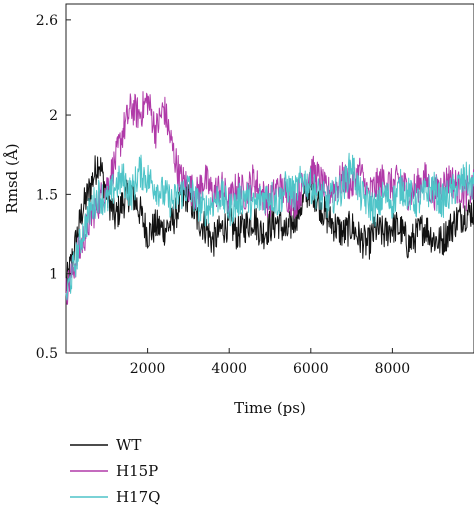  What do you see at coordinates (148, 369) in the screenshot?
I see `x-tick-label: 2000` at bounding box center [148, 369].